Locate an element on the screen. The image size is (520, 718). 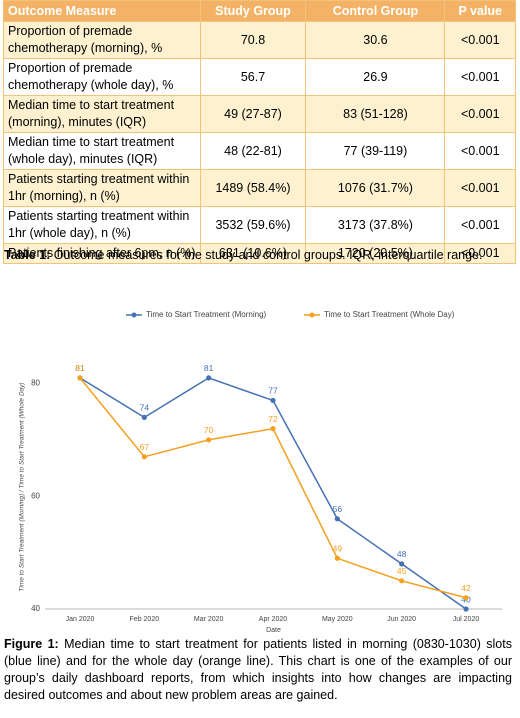
data-label: 77 is located at coordinates (273, 391).